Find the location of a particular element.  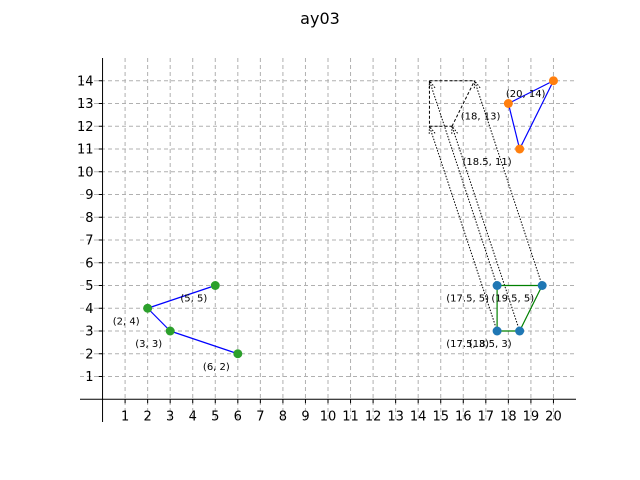

x-tick-label: 18 is located at coordinates (508, 416).